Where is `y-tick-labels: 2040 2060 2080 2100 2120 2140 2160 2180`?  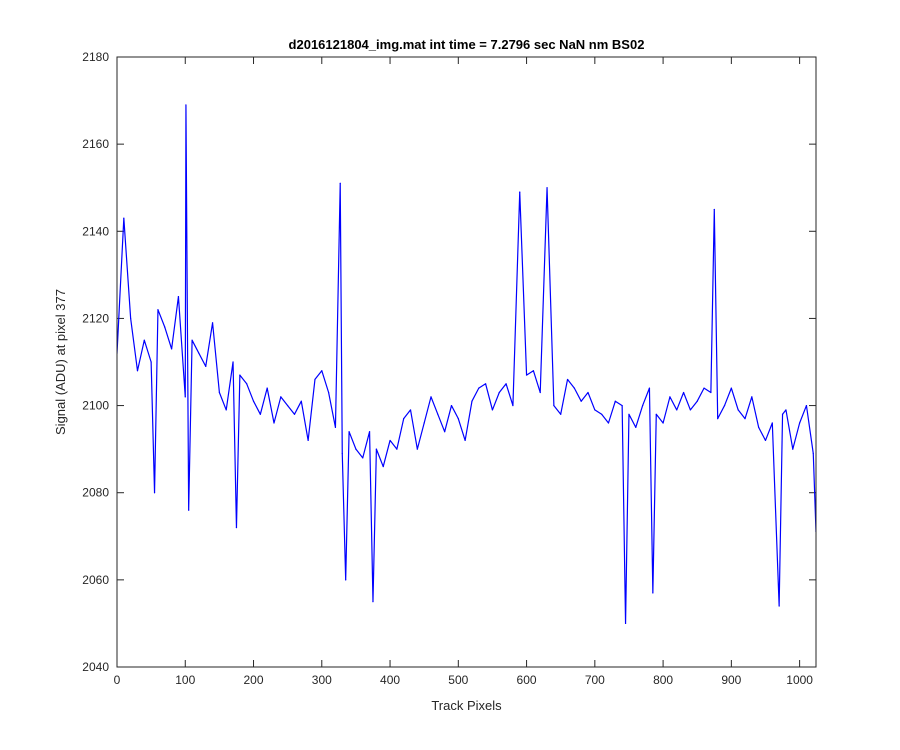 y-tick-labels: 2040 2060 2080 2100 2120 2140 2160 2180 is located at coordinates (95, 362).